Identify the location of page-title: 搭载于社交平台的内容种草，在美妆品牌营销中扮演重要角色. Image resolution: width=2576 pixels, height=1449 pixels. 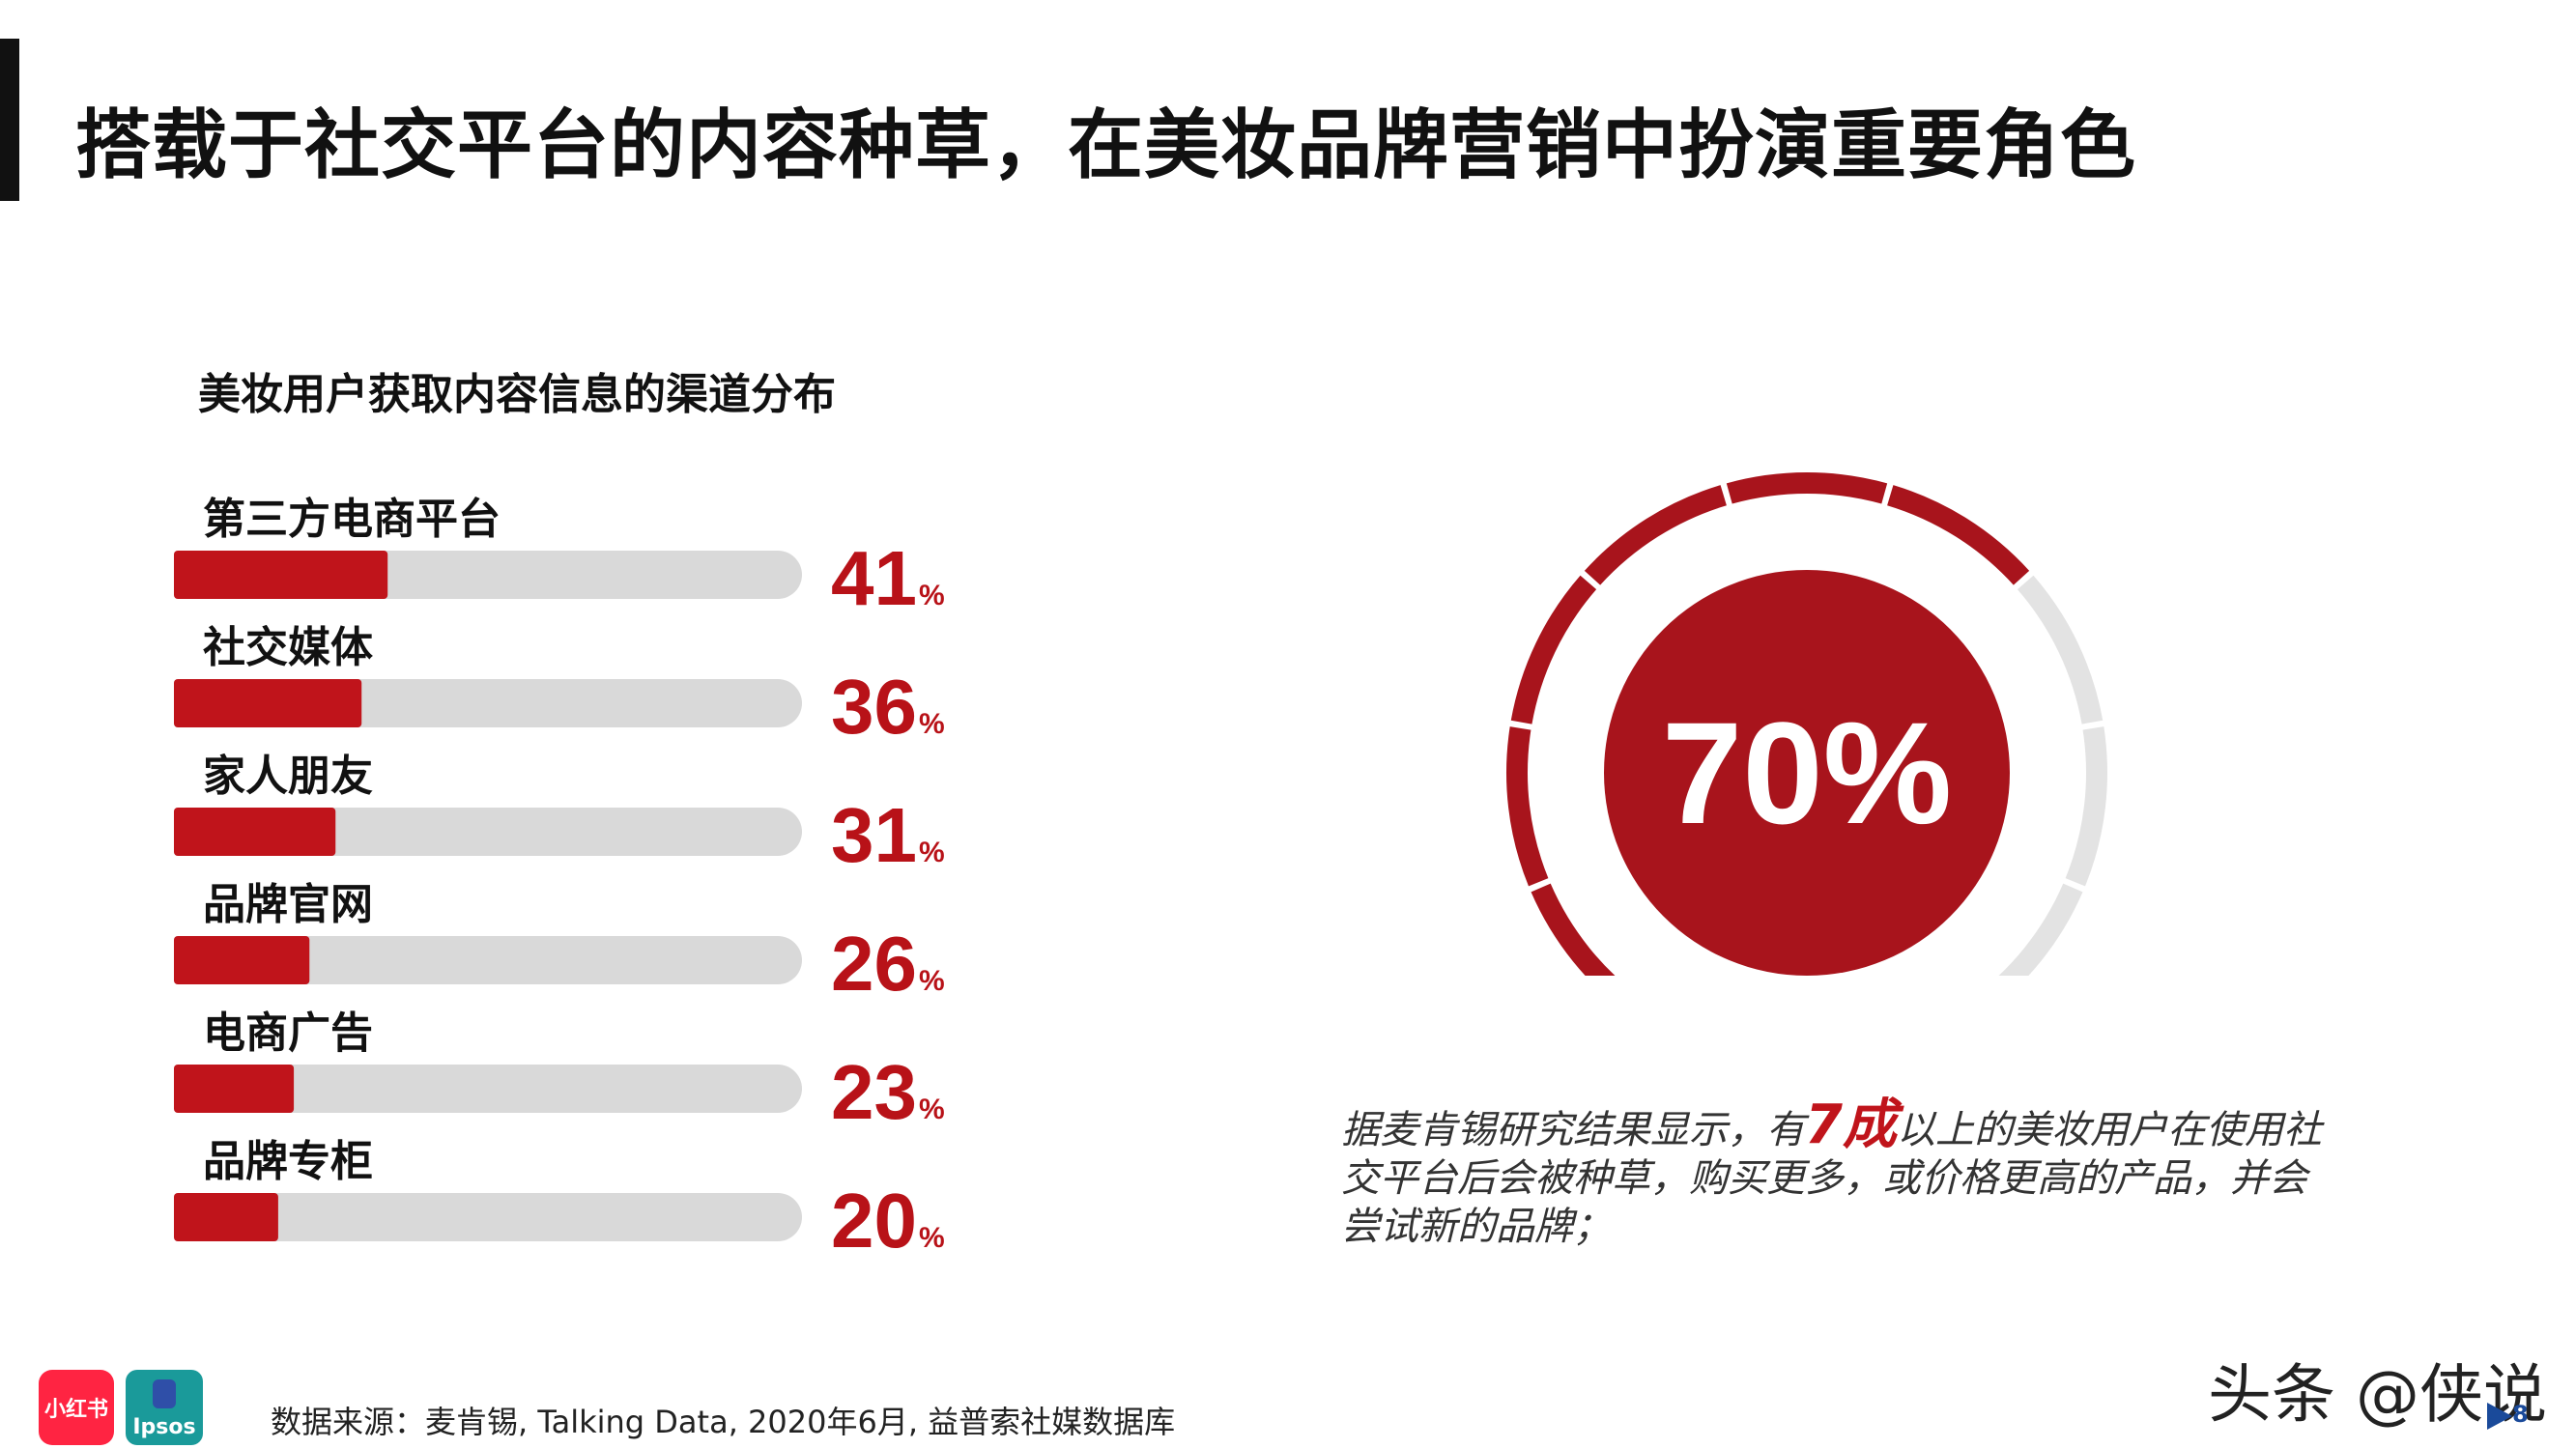
(1106, 145).